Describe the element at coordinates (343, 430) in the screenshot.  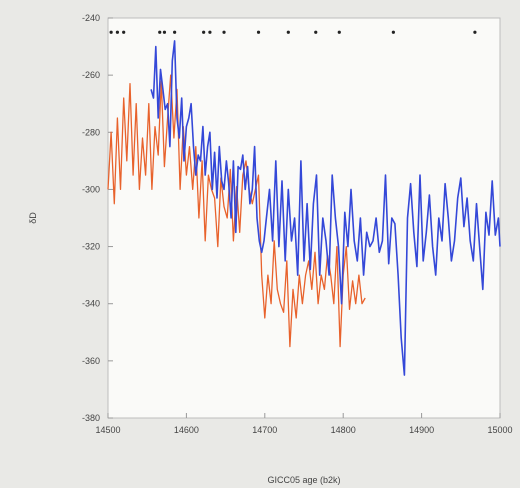
I see `x-tick-label: 14800` at that location.